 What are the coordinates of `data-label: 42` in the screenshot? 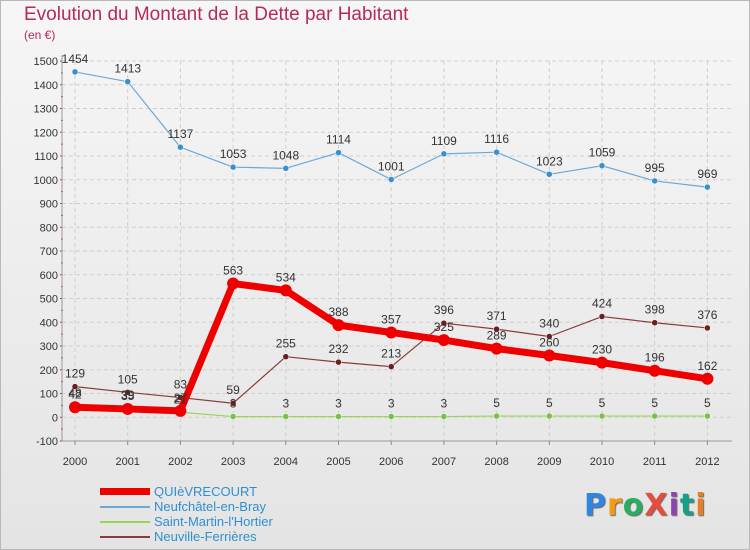 It's located at (75, 394).